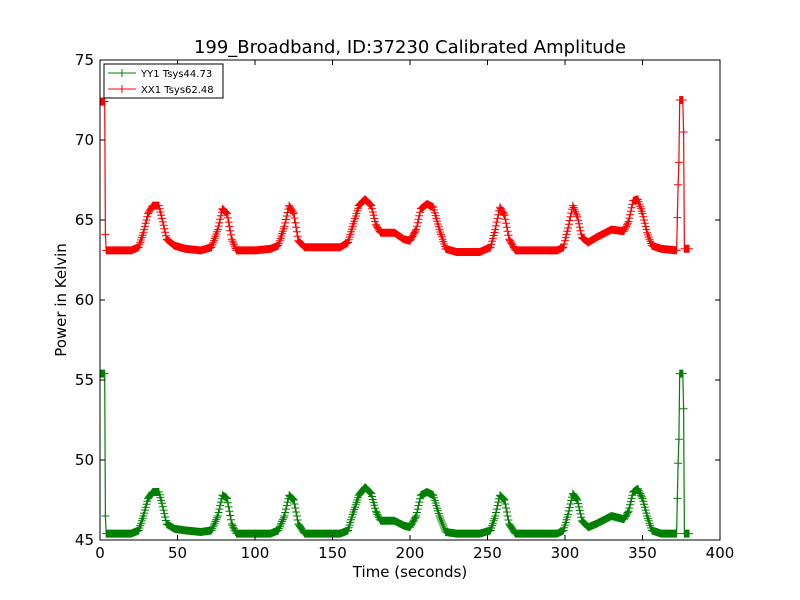 The width and height of the screenshot is (800, 600). I want to click on y-tick-label: 70, so click(84, 140).